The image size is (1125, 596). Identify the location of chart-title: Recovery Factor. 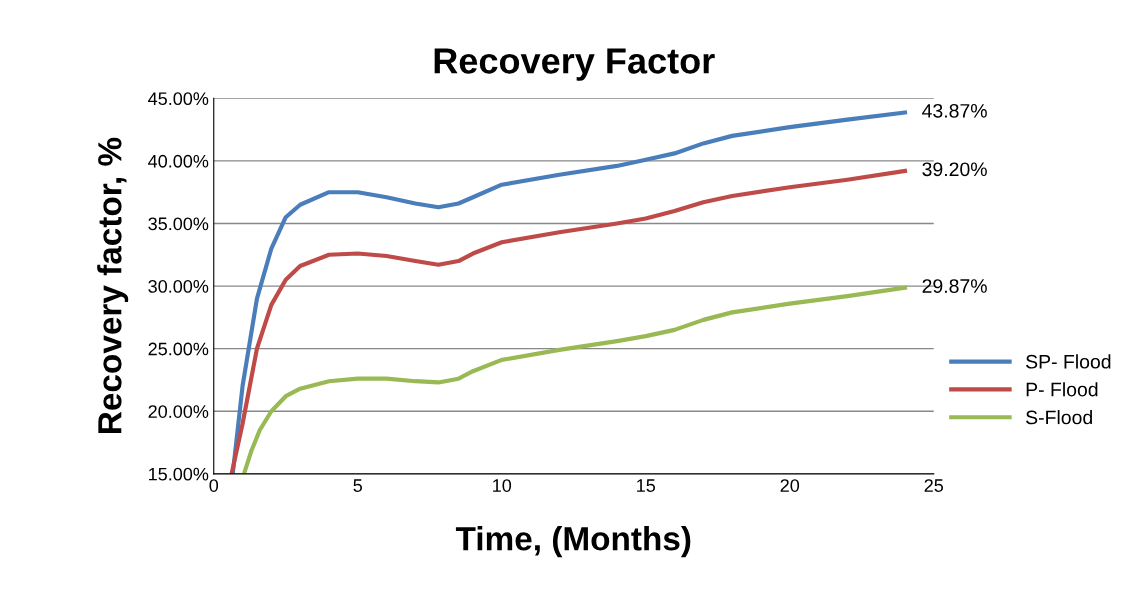
(574, 64).